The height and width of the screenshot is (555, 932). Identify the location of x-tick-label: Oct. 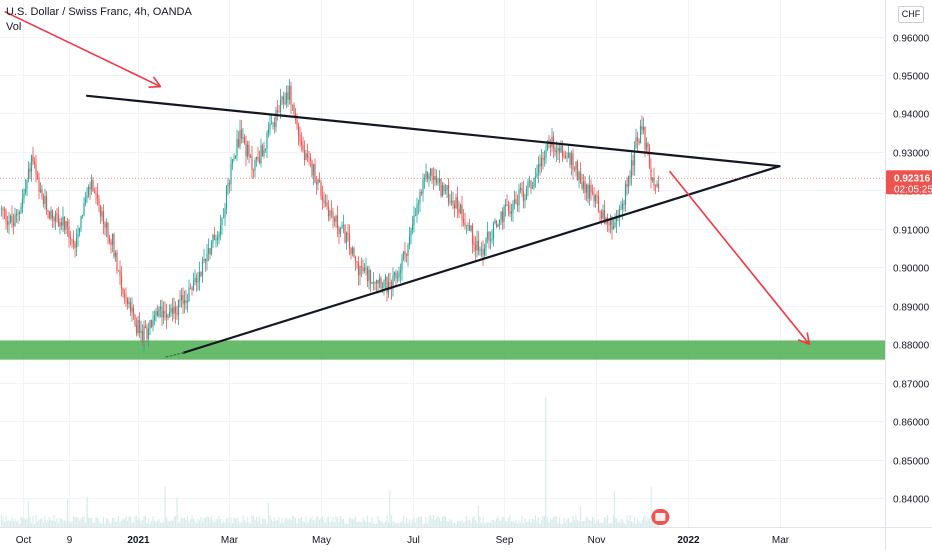
(24, 540).